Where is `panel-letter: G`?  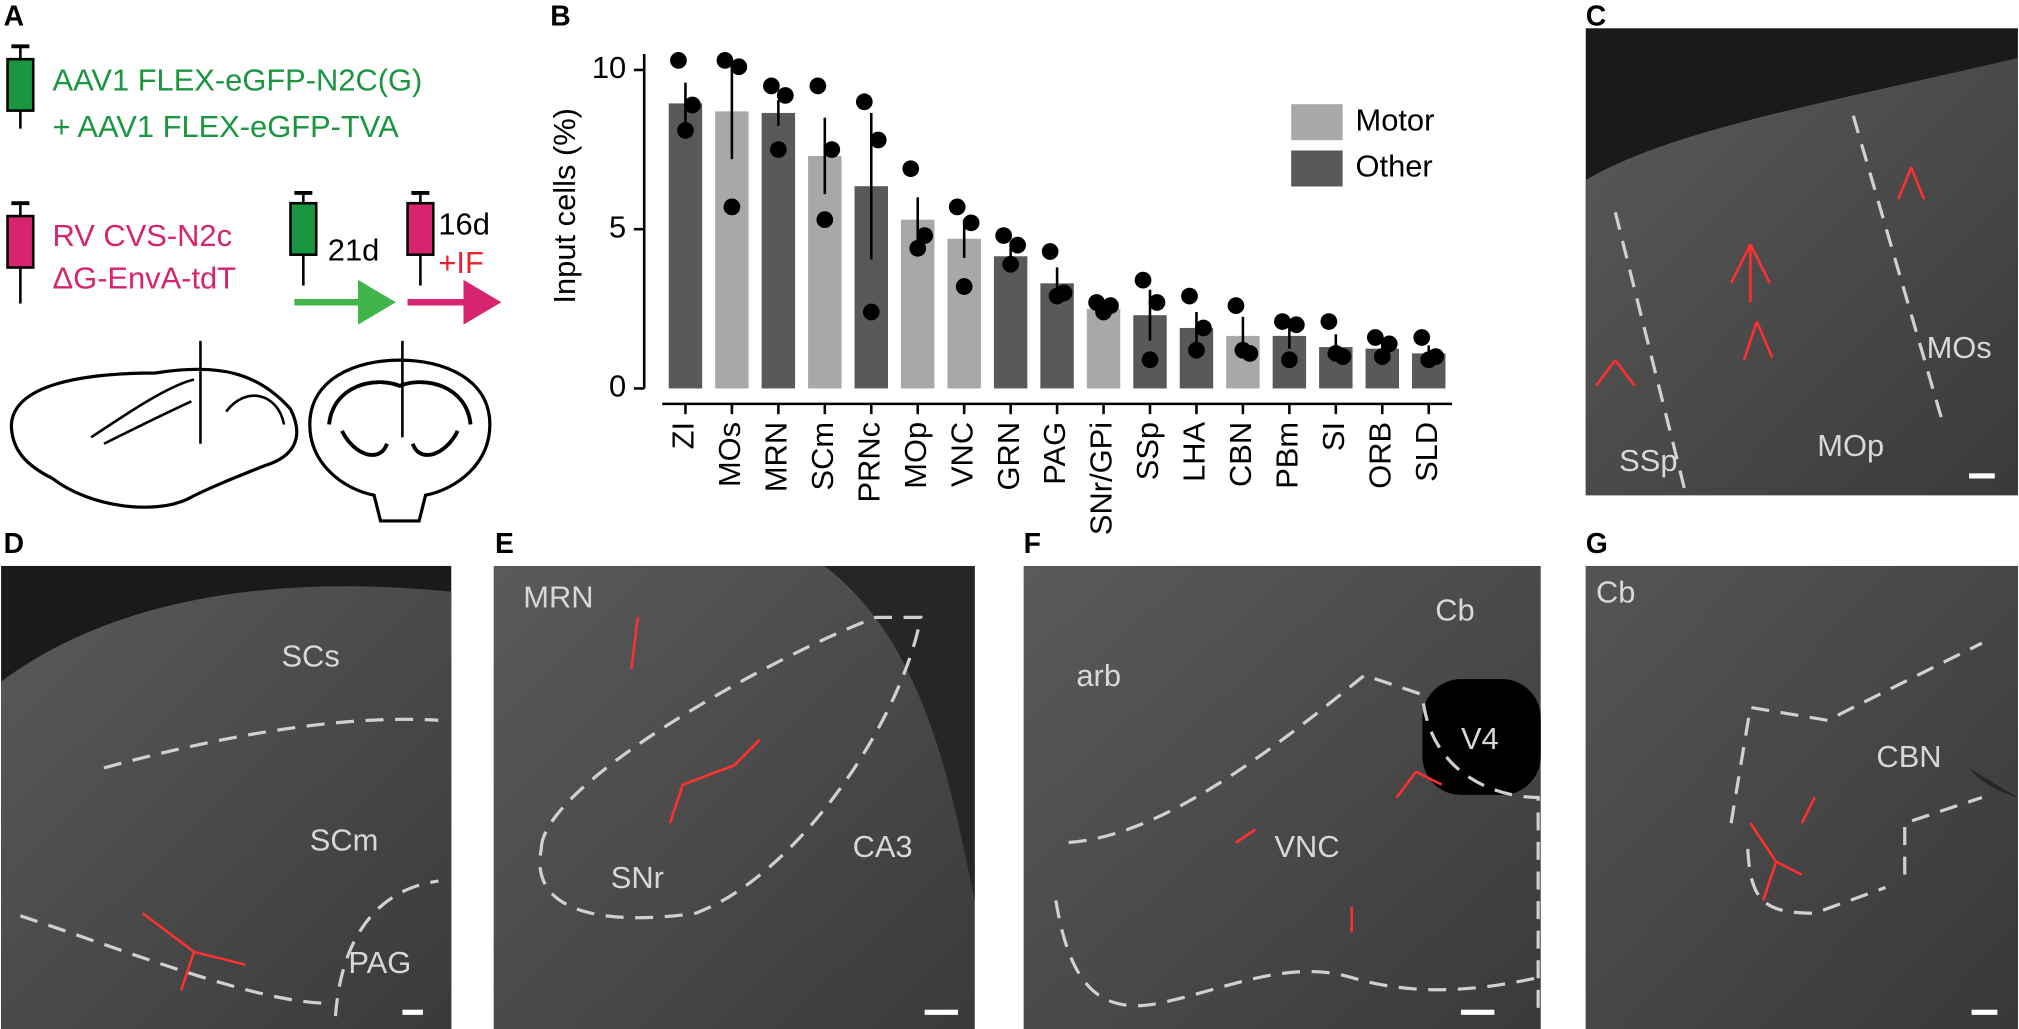 panel-letter: G is located at coordinates (1597, 543).